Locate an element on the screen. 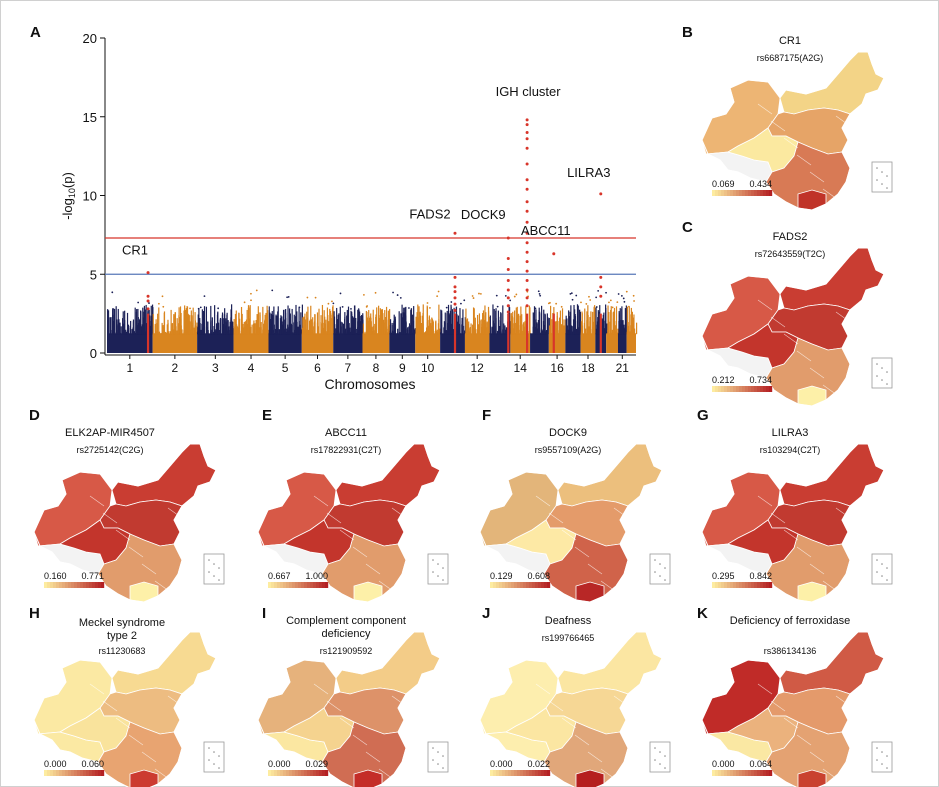 The width and height of the screenshot is (939, 787). legend-max: 1.000 is located at coordinates (316, 576).